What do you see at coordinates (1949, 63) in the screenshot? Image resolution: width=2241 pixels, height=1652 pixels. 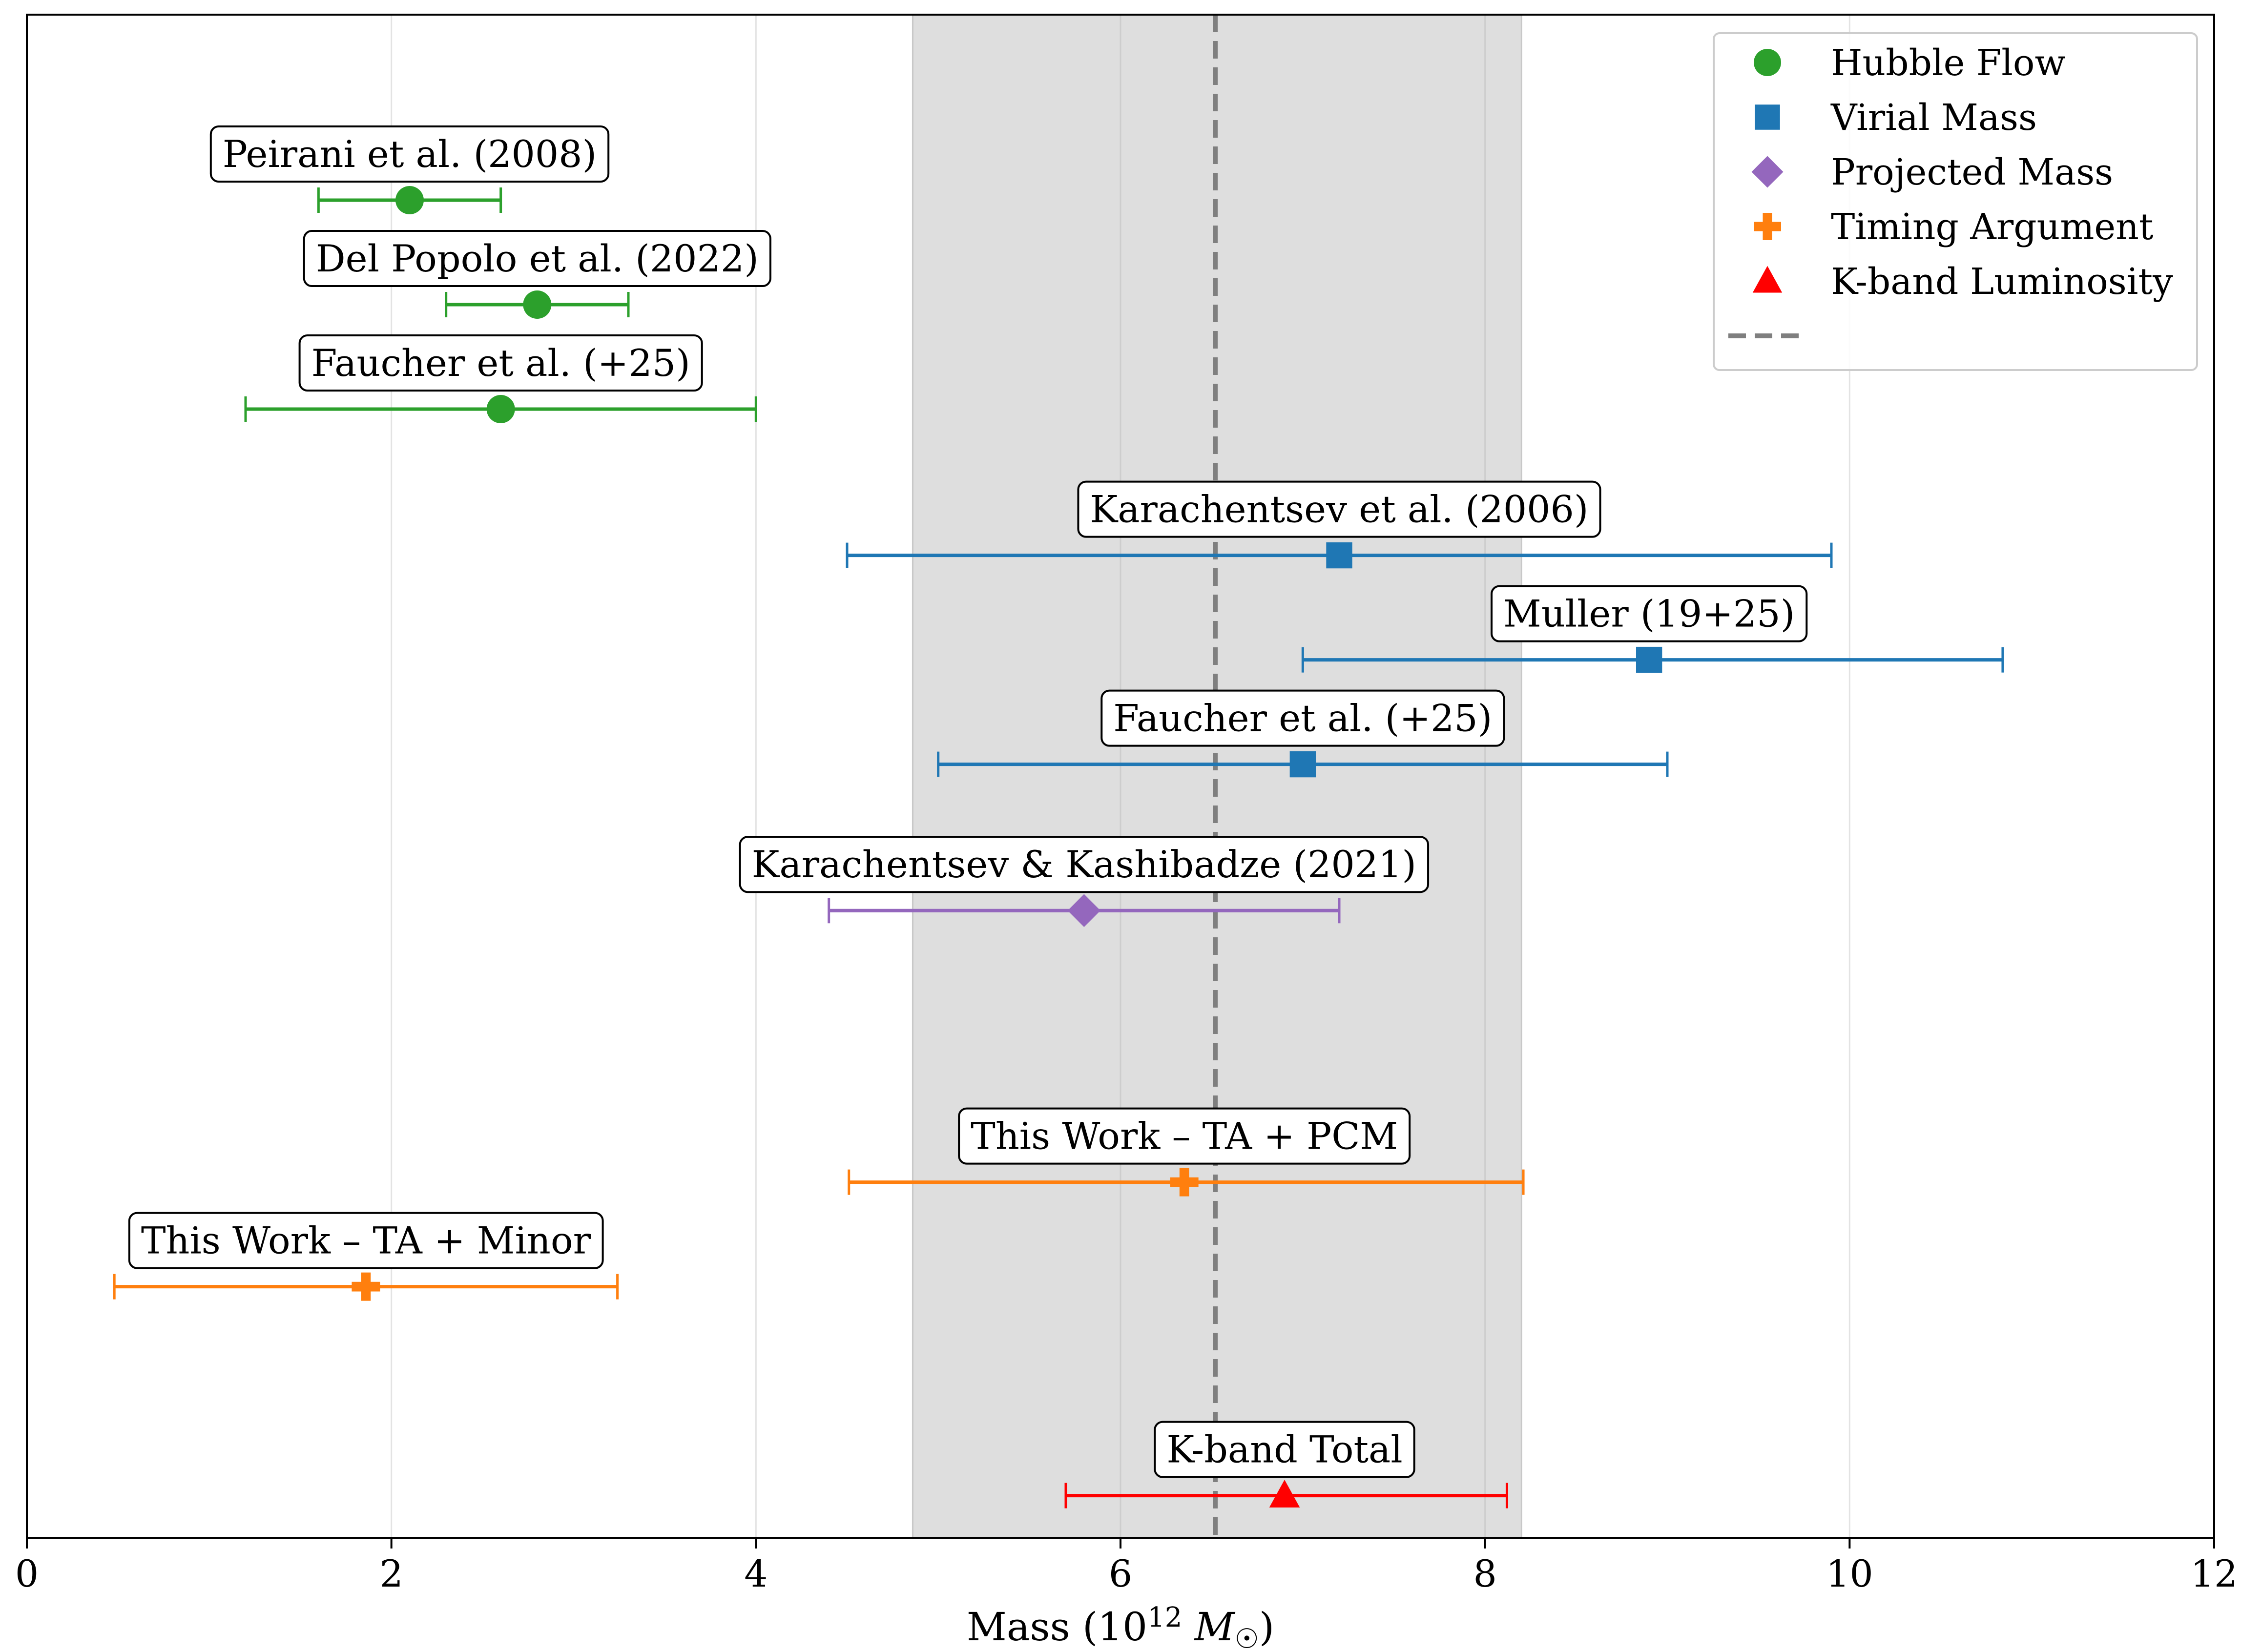 I see `legend-label: Hubble Flow` at bounding box center [1949, 63].